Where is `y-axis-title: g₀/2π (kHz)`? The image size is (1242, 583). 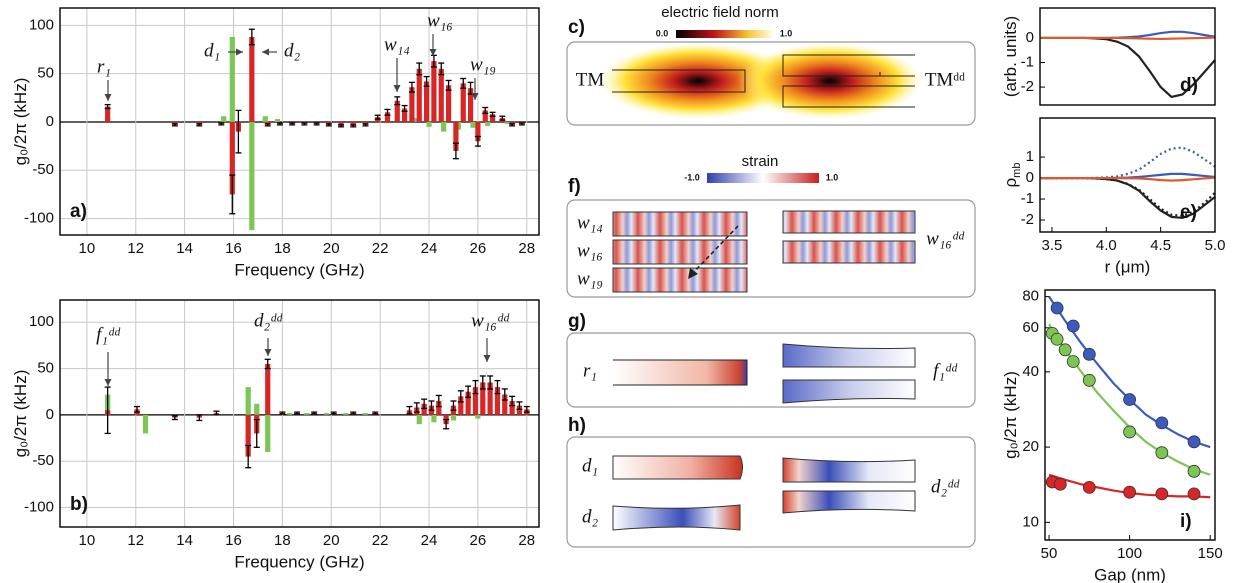
y-axis-title: g₀/2π (kHz) is located at coordinates (20, 414).